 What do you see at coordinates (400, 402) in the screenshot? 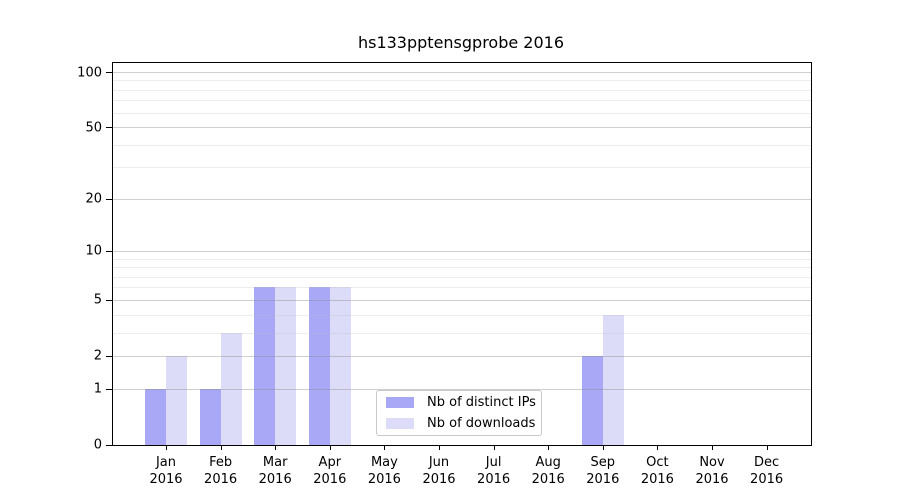
I see `distinct-ips-swatch` at bounding box center [400, 402].